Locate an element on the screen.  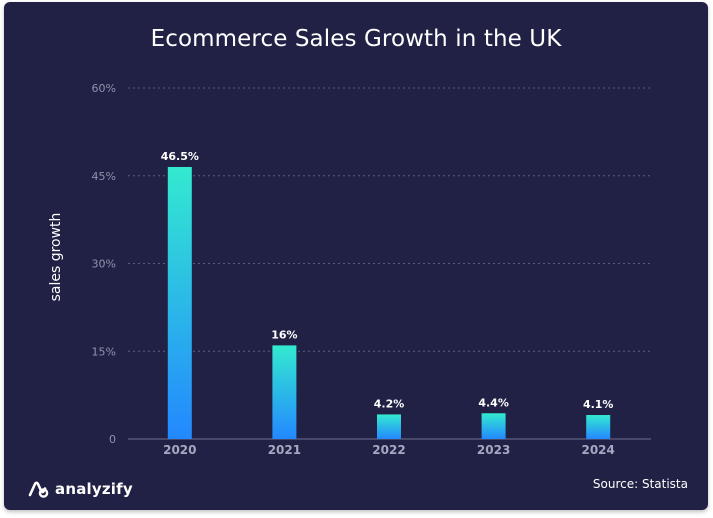
bar-2020 is located at coordinates (179, 302).